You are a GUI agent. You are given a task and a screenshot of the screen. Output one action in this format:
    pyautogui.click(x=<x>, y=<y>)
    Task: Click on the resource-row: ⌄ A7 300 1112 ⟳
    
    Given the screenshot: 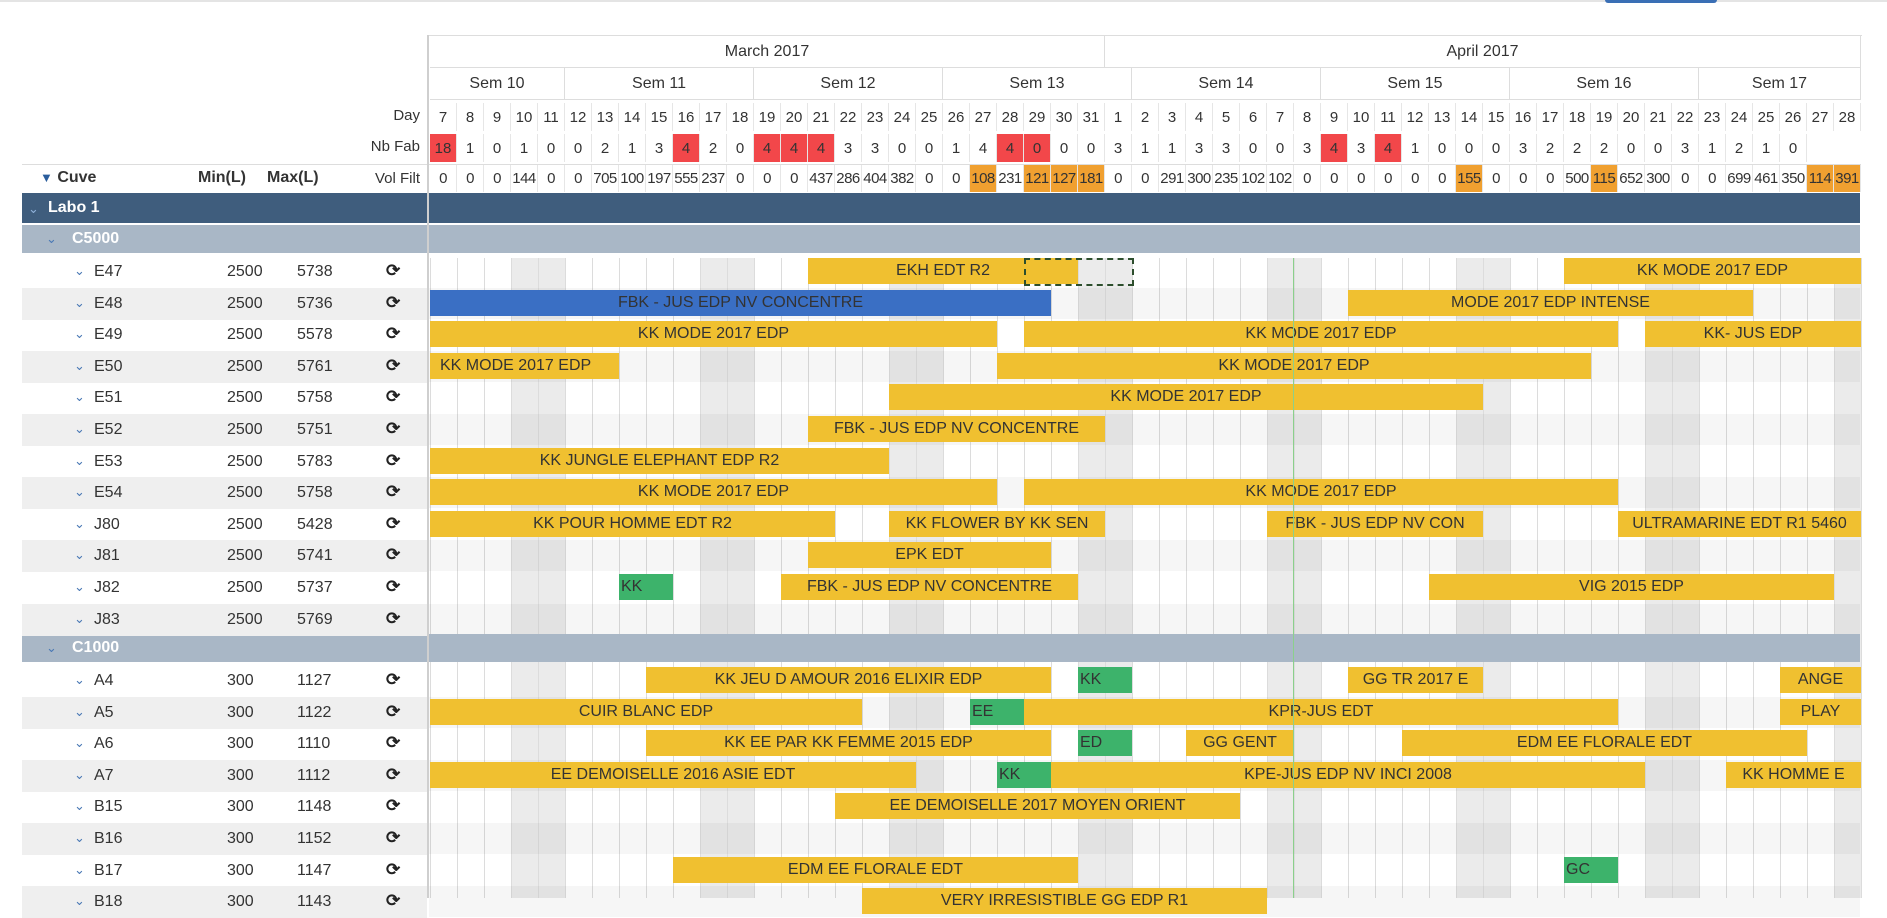 What is the action you would take?
    pyautogui.click(x=224, y=776)
    